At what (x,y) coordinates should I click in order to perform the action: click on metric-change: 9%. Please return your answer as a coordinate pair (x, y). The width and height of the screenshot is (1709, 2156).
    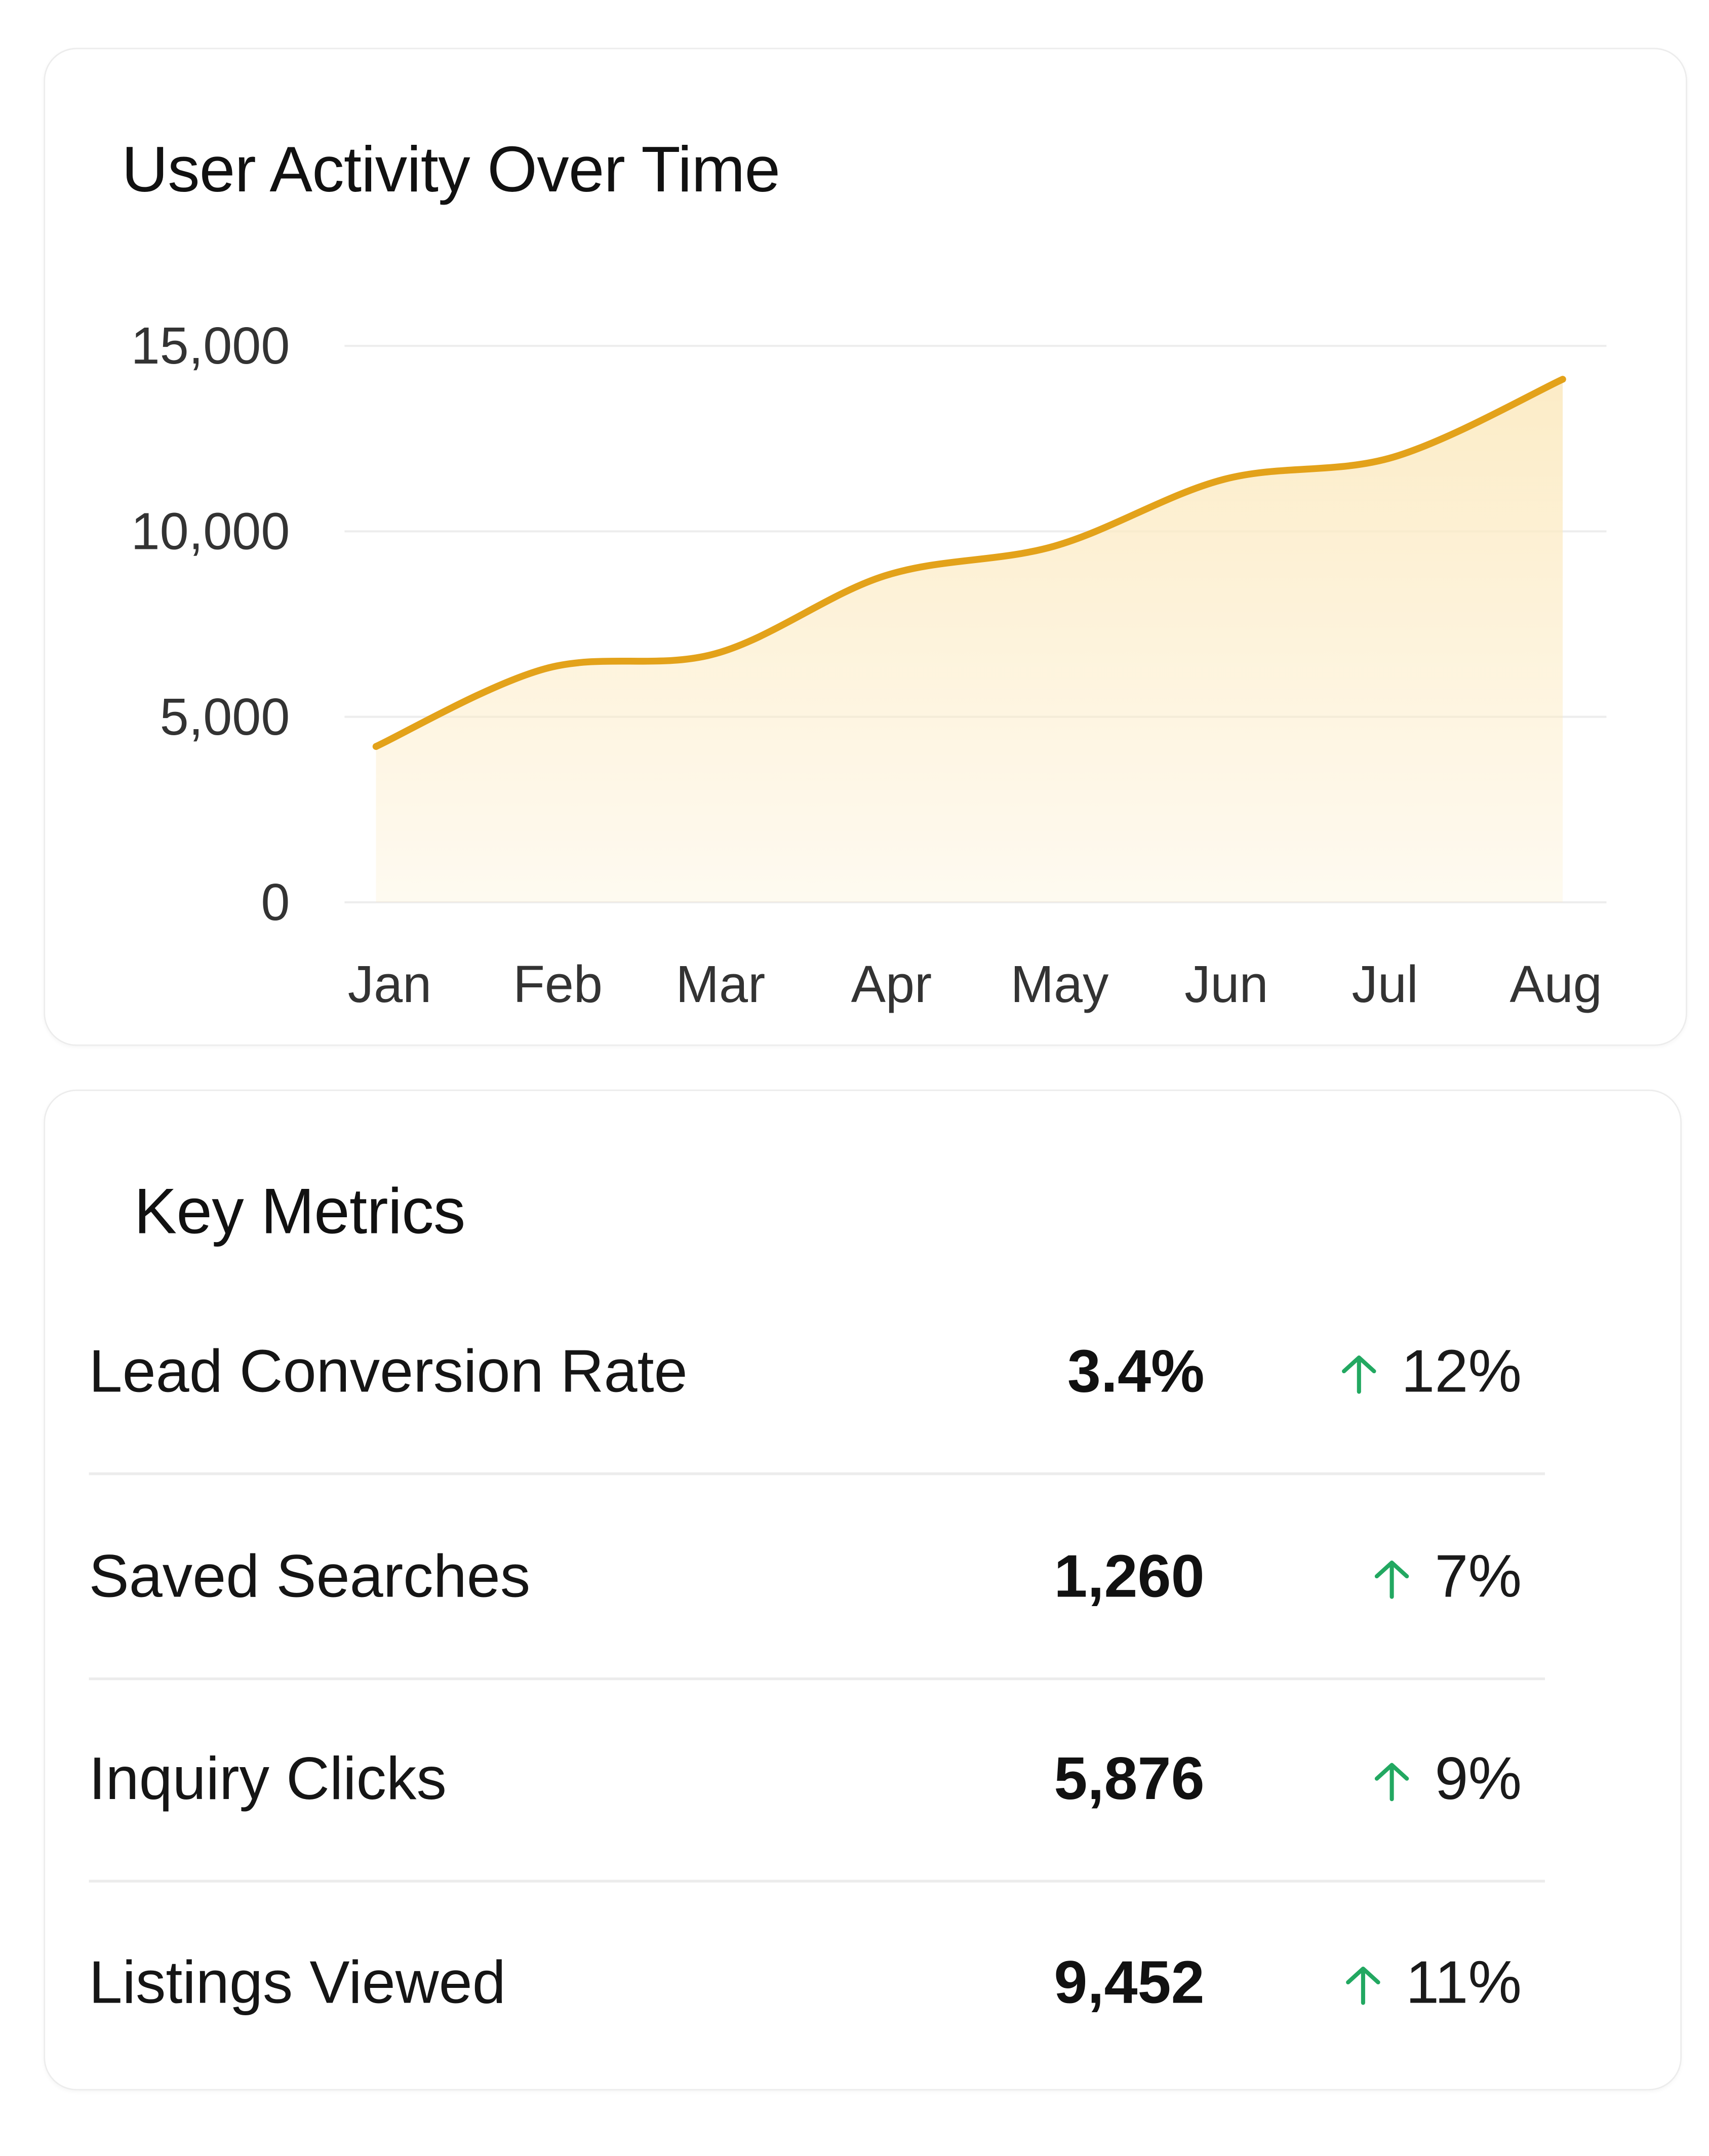
    Looking at the image, I should click on (1447, 1779).